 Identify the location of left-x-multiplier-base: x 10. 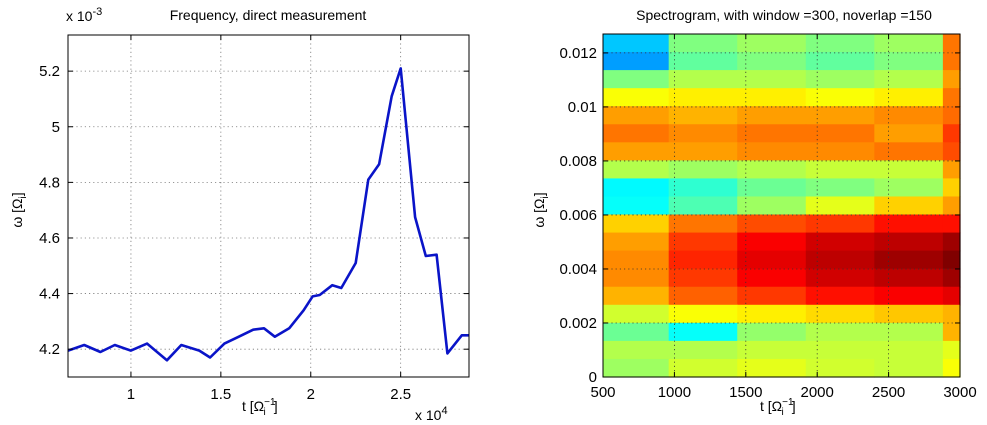
(428, 415).